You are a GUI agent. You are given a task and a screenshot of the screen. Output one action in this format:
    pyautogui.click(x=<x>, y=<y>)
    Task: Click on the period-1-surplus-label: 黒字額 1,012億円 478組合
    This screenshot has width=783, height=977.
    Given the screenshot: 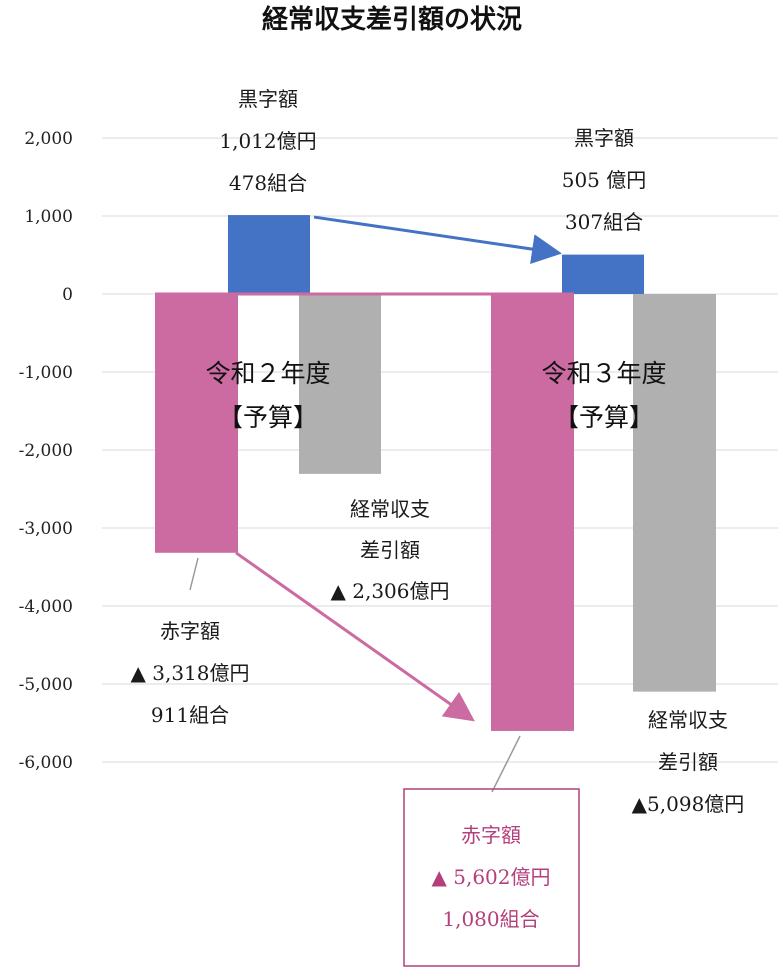 What is the action you would take?
    pyautogui.click(x=267, y=141)
    